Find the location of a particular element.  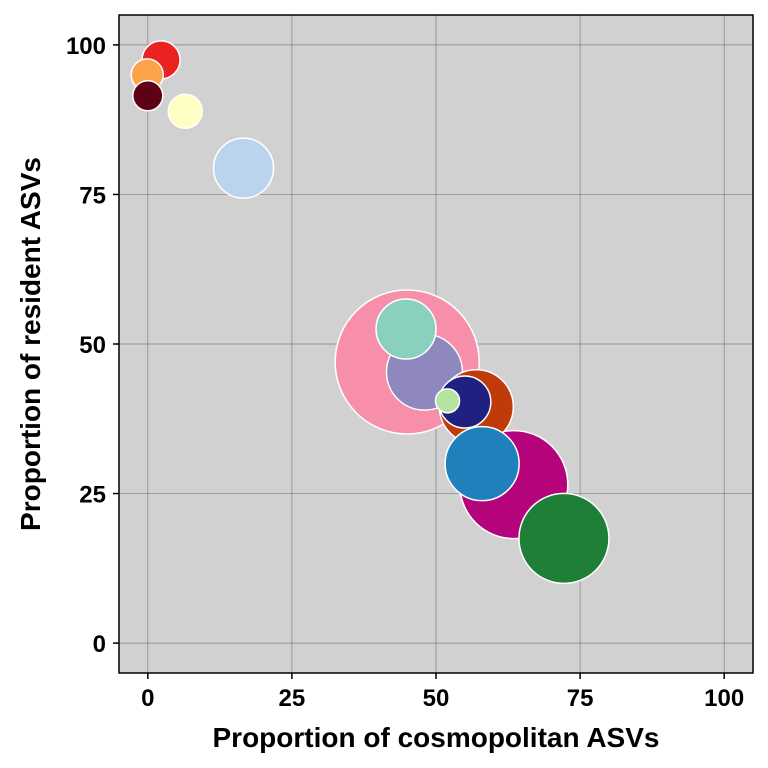

y-axis-label: Proportion of resident ASVs is located at coordinates (30, 344).